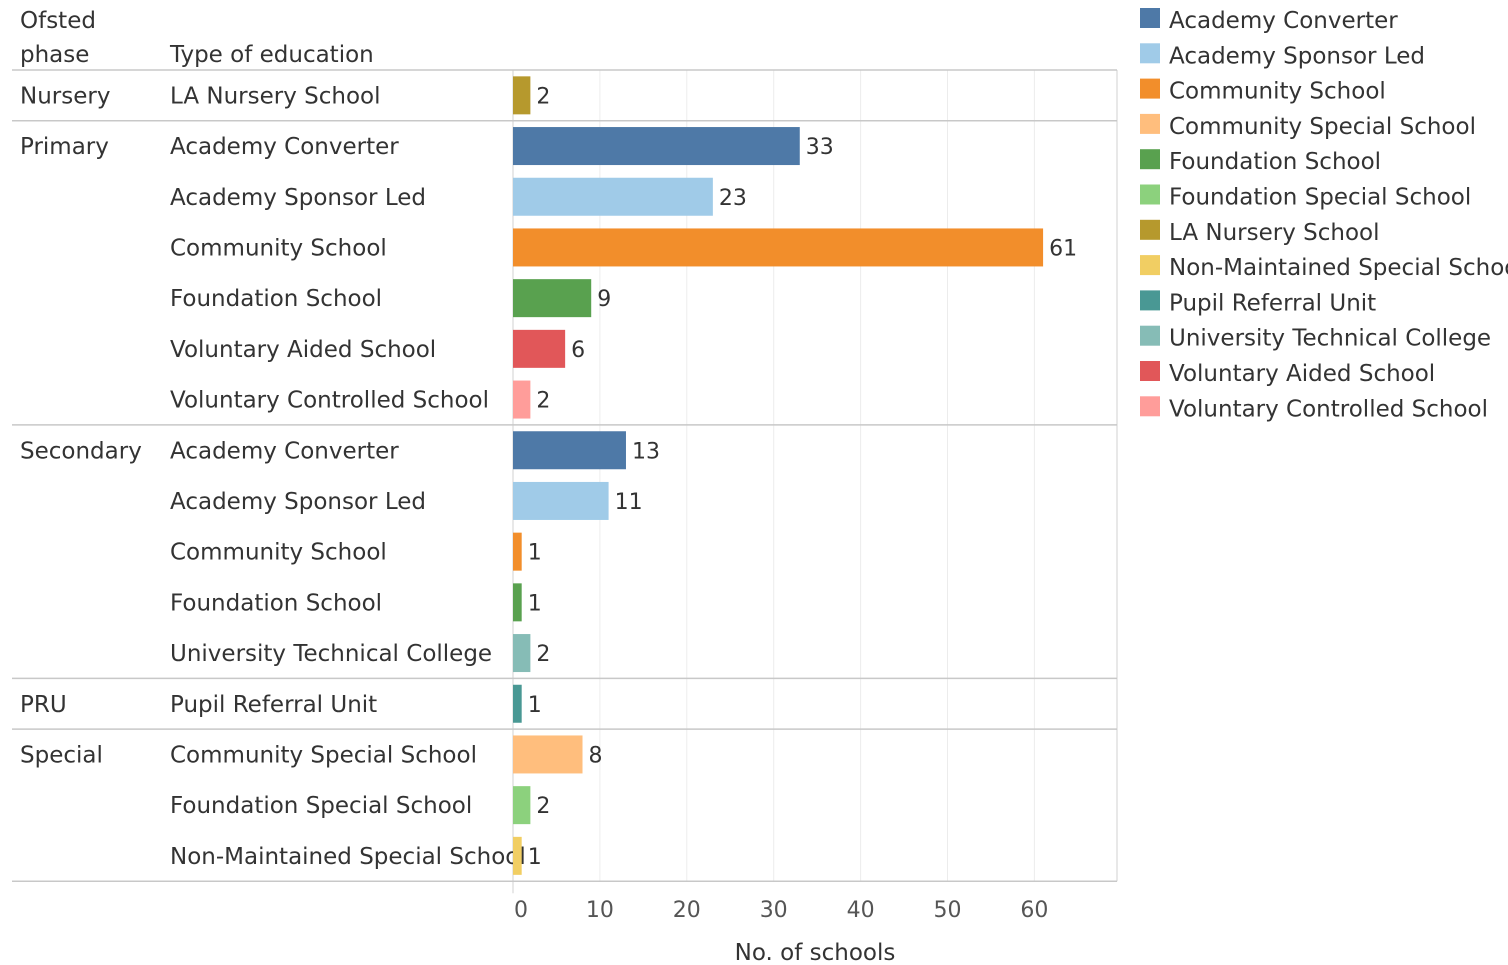 The image size is (1508, 965). Describe the element at coordinates (861, 910) in the screenshot. I see `x-tick-label: 40` at that location.